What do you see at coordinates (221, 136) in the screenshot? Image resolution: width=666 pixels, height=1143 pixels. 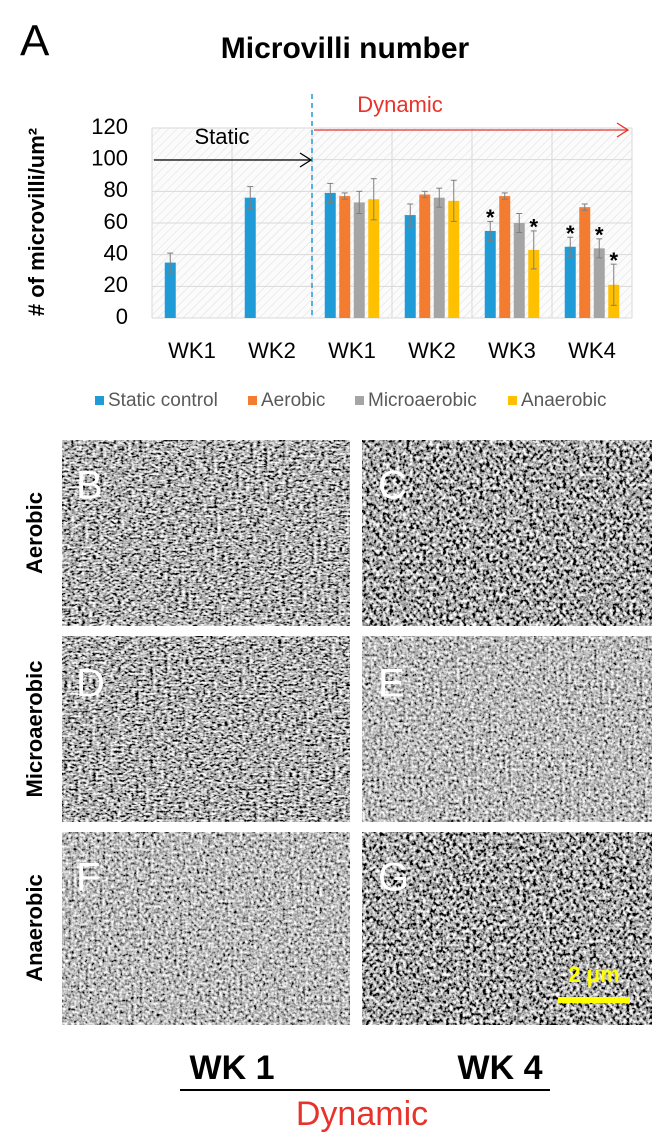 I see `static-label: Static` at bounding box center [221, 136].